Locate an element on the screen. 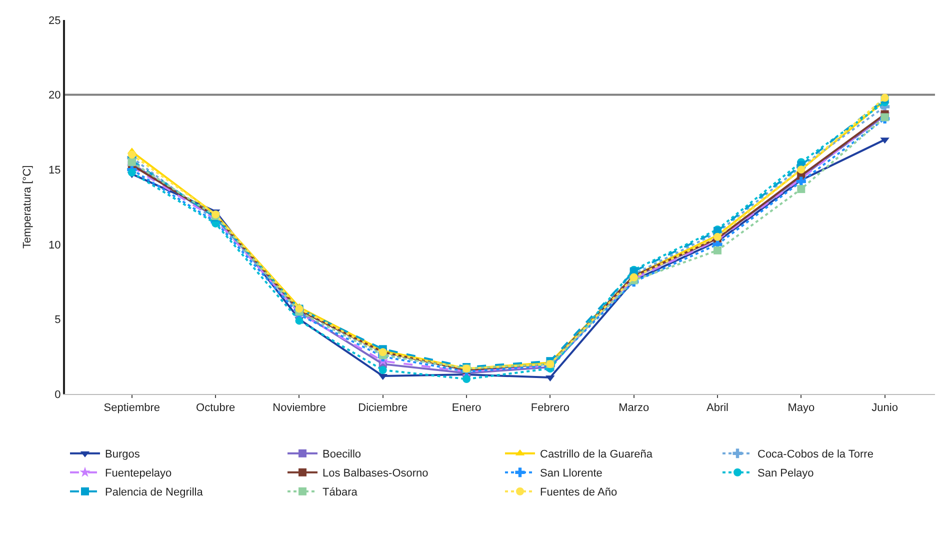  x-tick-label: Octubre is located at coordinates (216, 408).